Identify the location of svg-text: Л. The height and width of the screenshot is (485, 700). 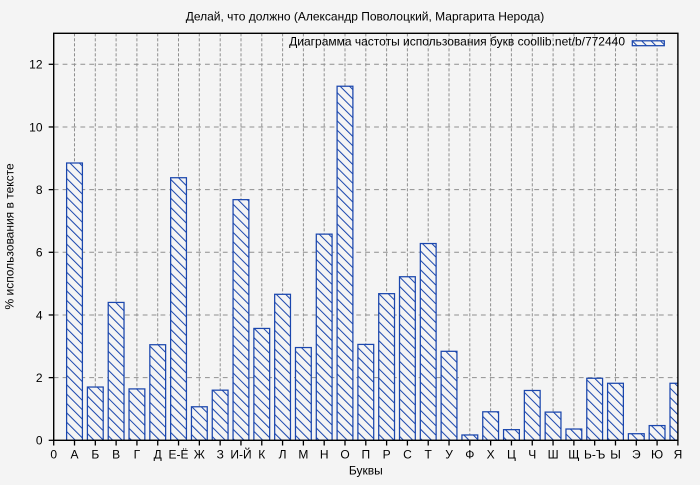
(283, 454).